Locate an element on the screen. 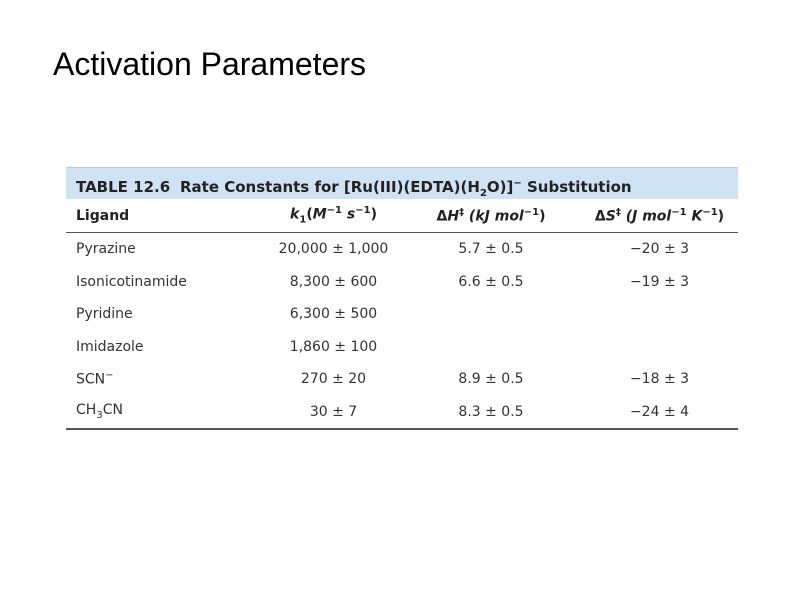  table-row: CH3CN 30 ± 7 8.3 ± 0.5 −24 ± 4 is located at coordinates (402, 412).